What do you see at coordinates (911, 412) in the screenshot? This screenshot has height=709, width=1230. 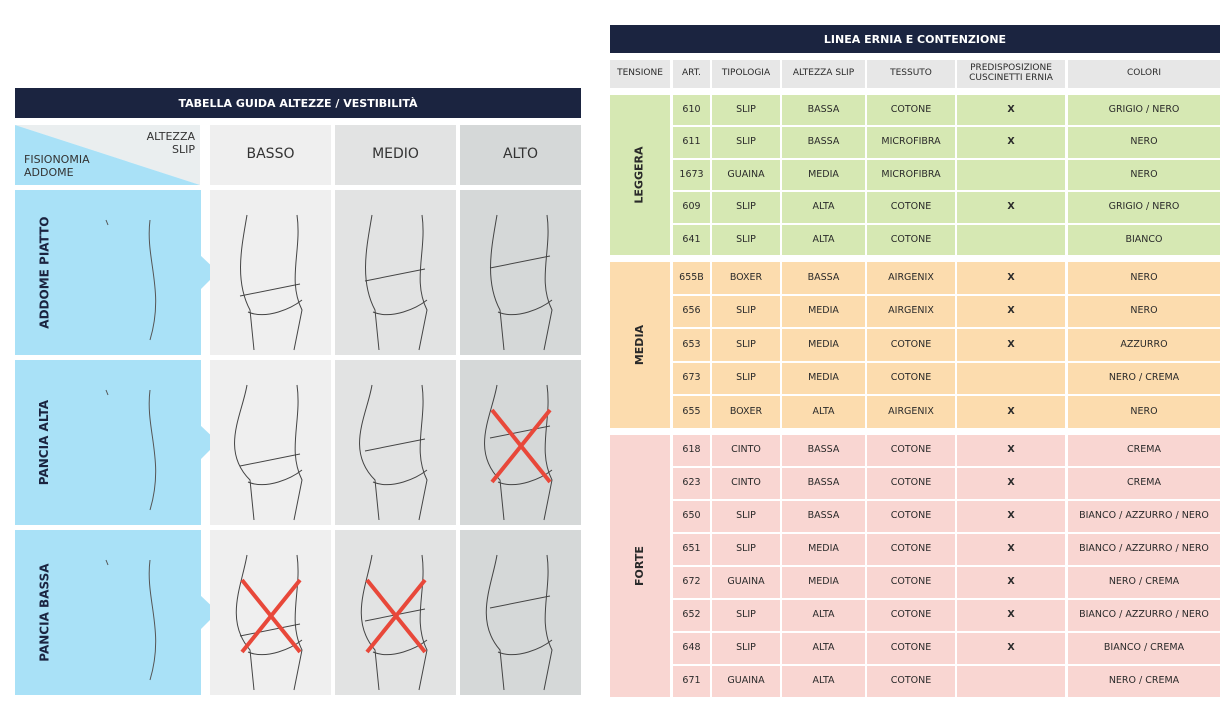 I see `table-cell: AIRGENIX` at bounding box center [911, 412].